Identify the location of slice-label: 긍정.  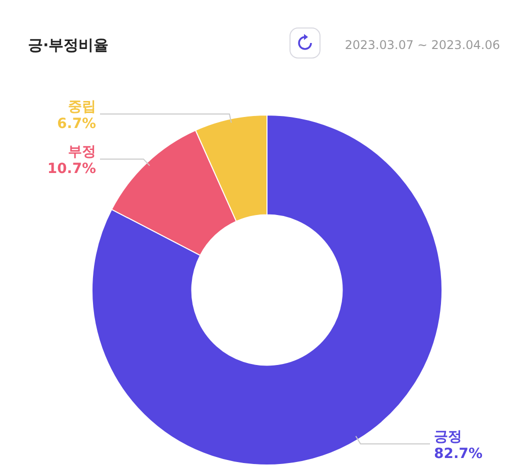
(448, 436).